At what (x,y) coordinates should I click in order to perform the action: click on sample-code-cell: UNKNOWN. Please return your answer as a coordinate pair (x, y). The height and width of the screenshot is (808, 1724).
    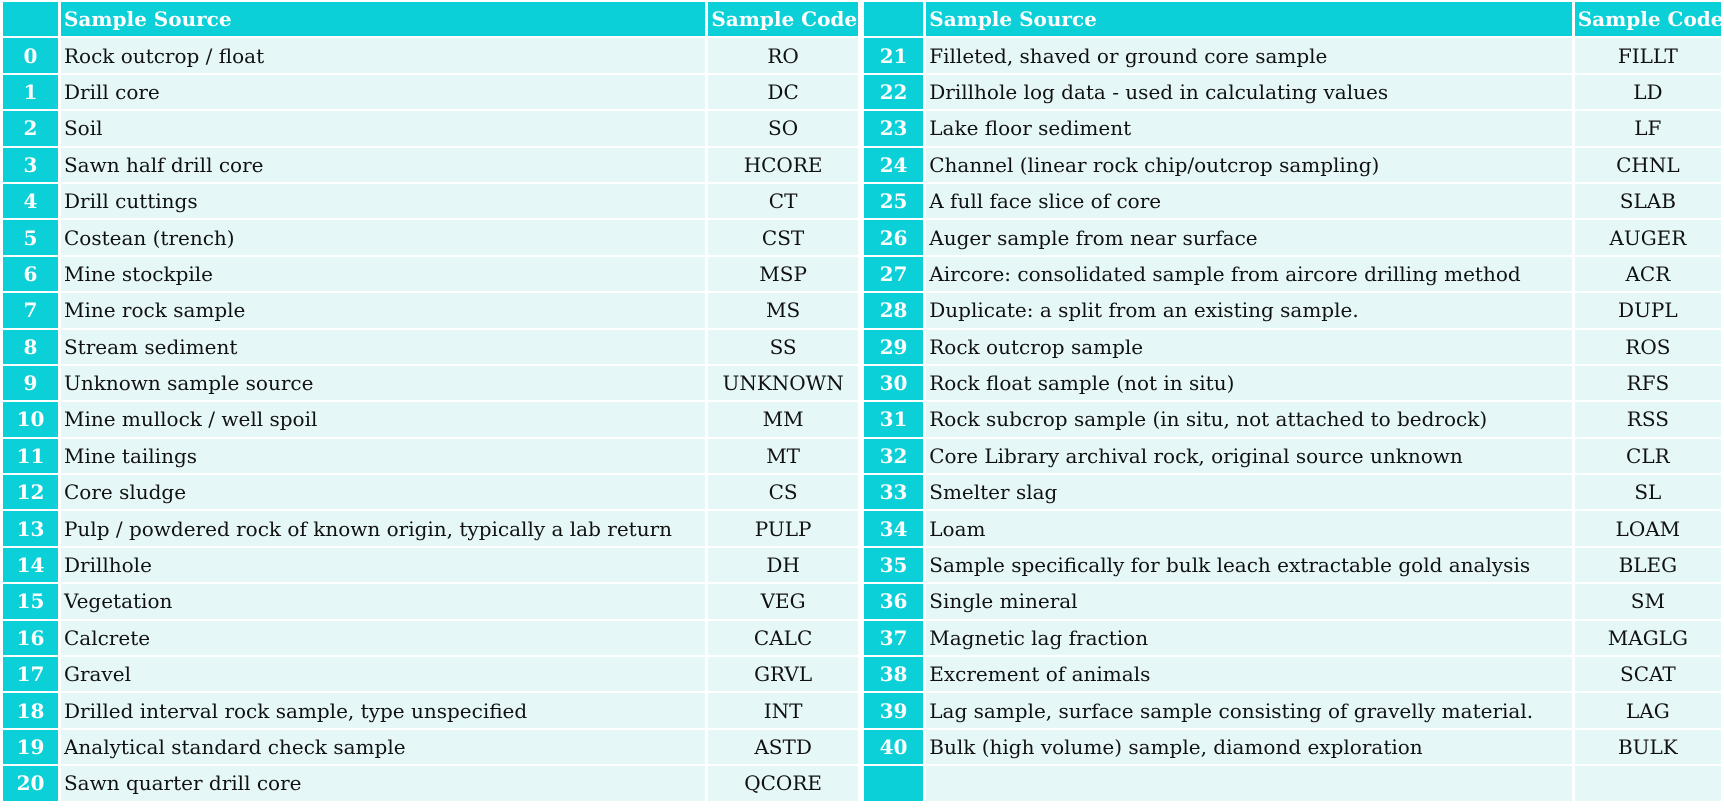
    Looking at the image, I should click on (783, 383).